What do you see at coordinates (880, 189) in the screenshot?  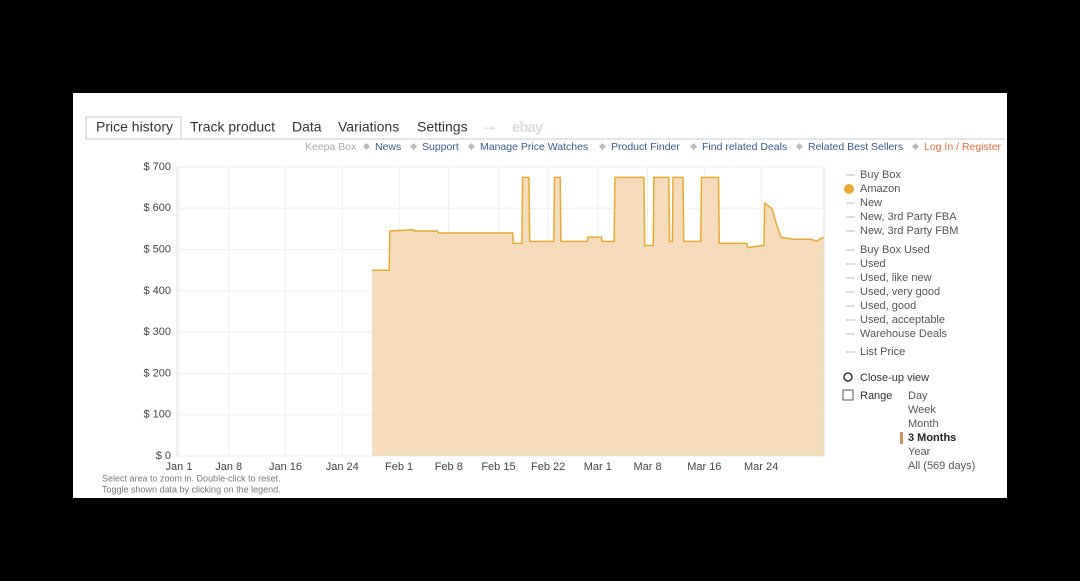 I see `legend-item: Amazon` at bounding box center [880, 189].